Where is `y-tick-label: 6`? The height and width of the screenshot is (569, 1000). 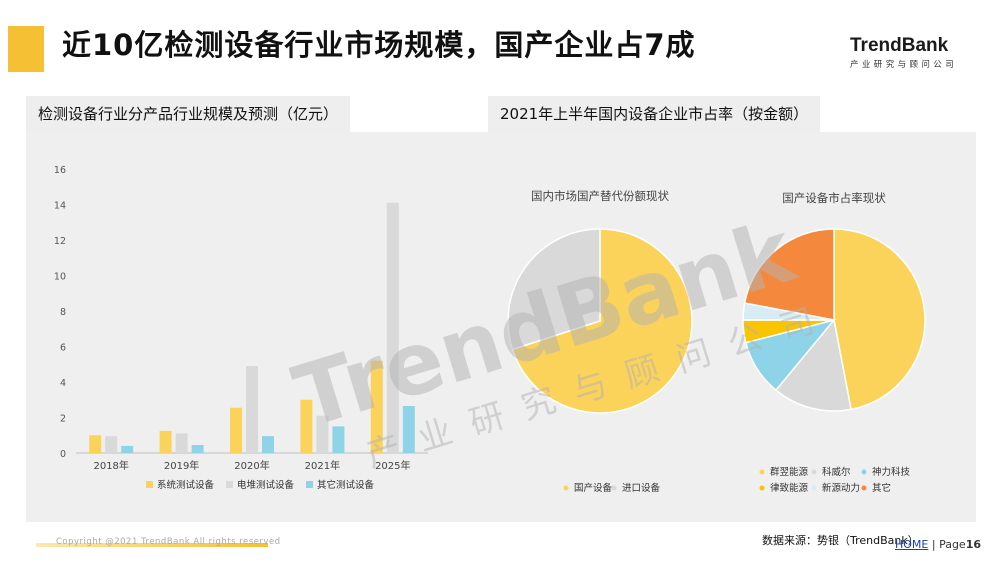 y-tick-label: 6 is located at coordinates (63, 348).